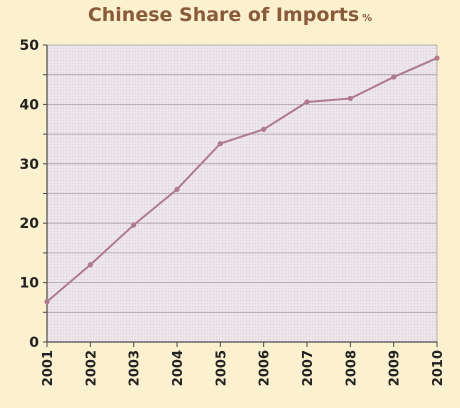 This screenshot has height=408, width=460. Describe the element at coordinates (30, 46) in the screenshot. I see `y-tick-label: 50` at that location.